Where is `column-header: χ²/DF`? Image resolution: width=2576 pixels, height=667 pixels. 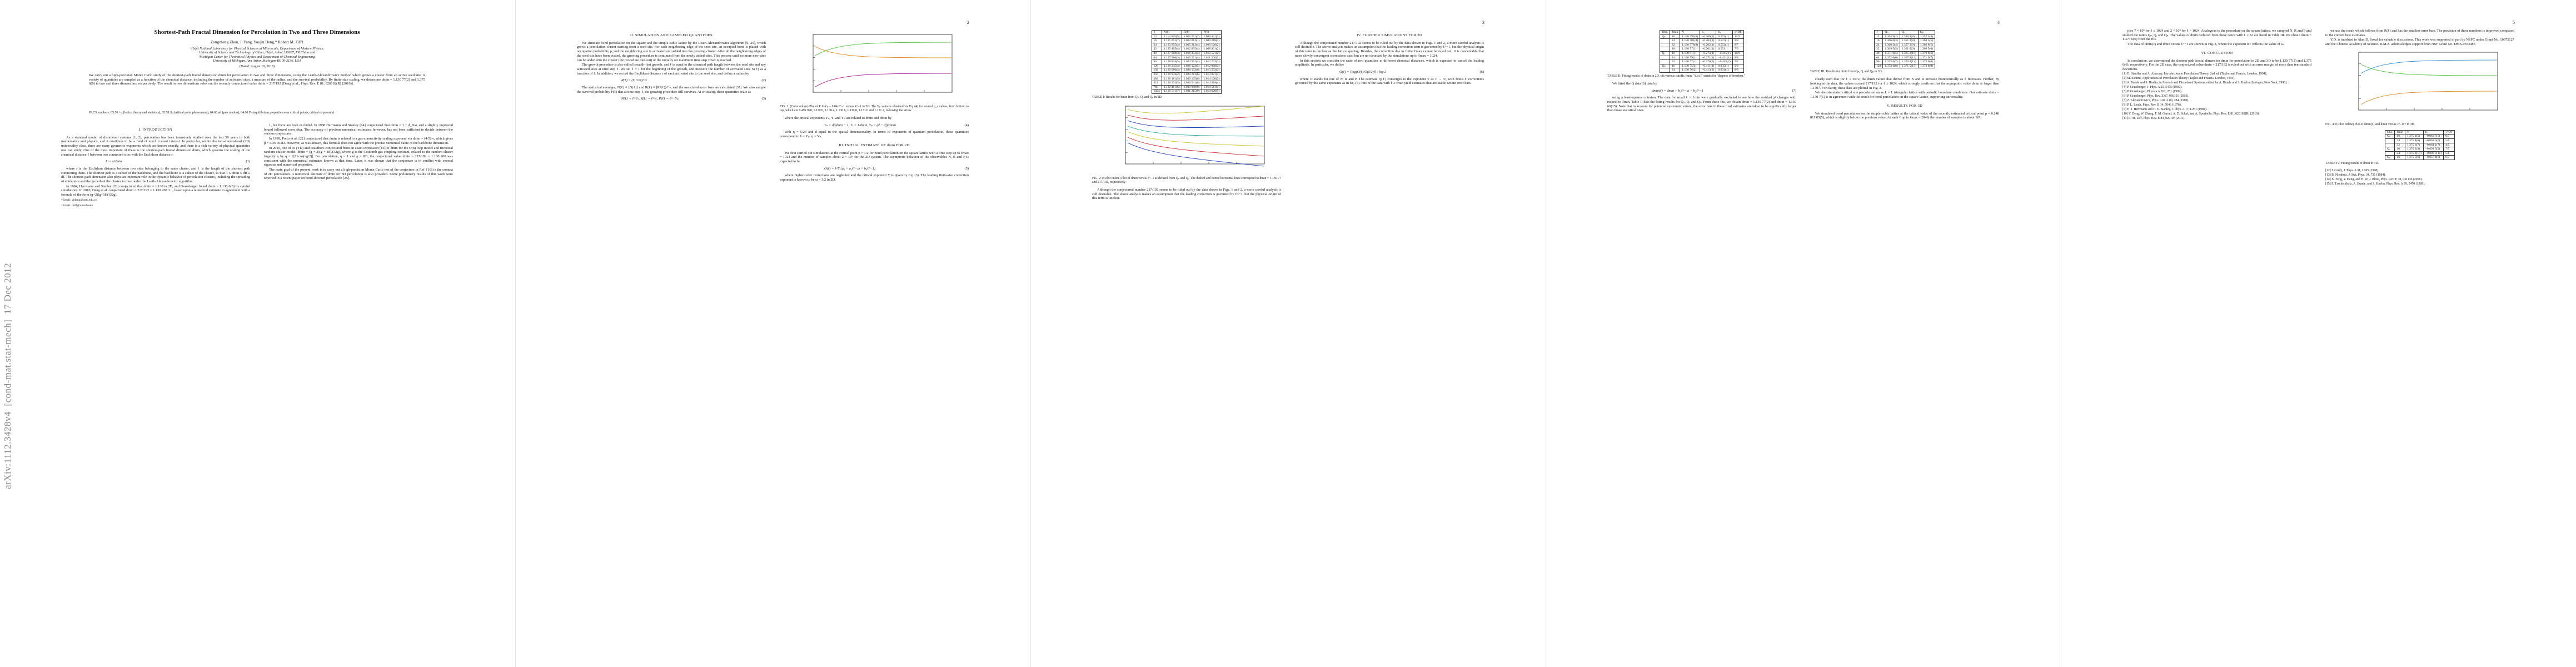 column-header: χ²/DF is located at coordinates (2449, 132).